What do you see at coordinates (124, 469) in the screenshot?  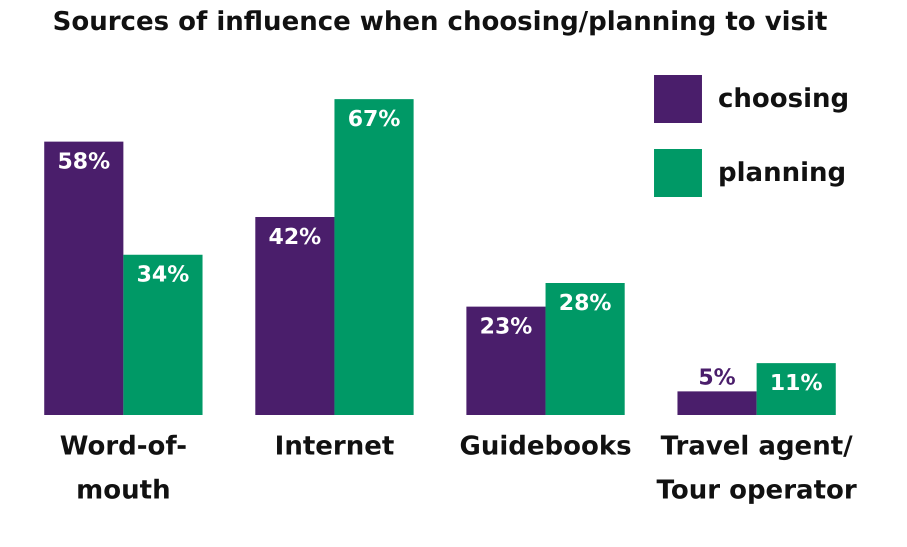 I see `x-tick-label: Word-of- mouth` at bounding box center [124, 469].